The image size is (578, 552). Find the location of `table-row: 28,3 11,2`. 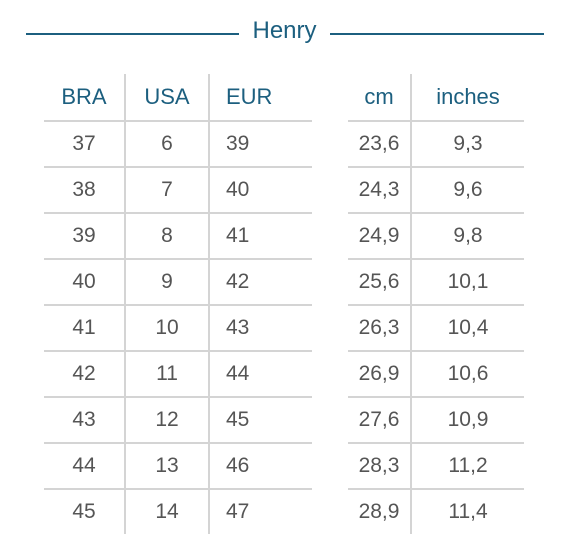

table-row: 28,3 11,2 is located at coordinates (436, 465).